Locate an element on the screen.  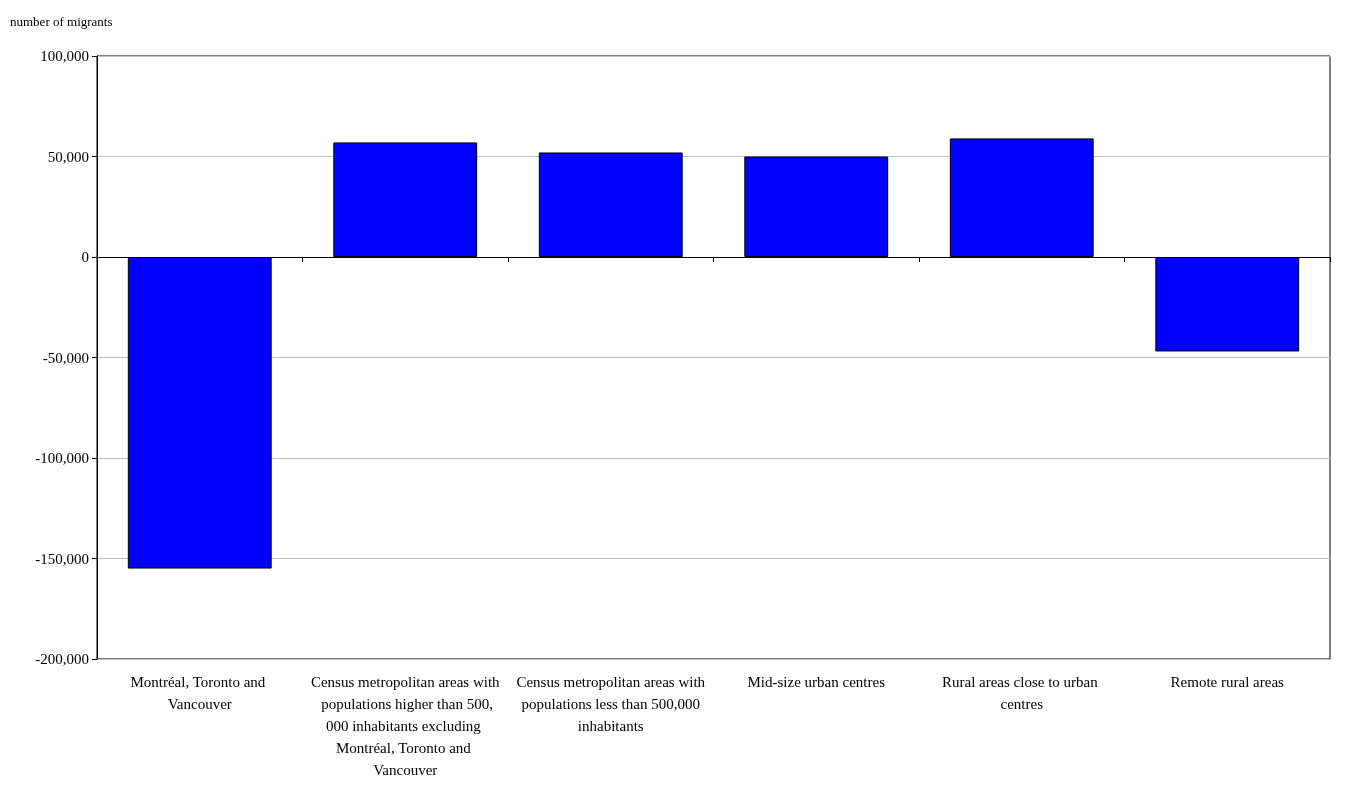
y-tick-label: -200,000 is located at coordinates (62, 659).